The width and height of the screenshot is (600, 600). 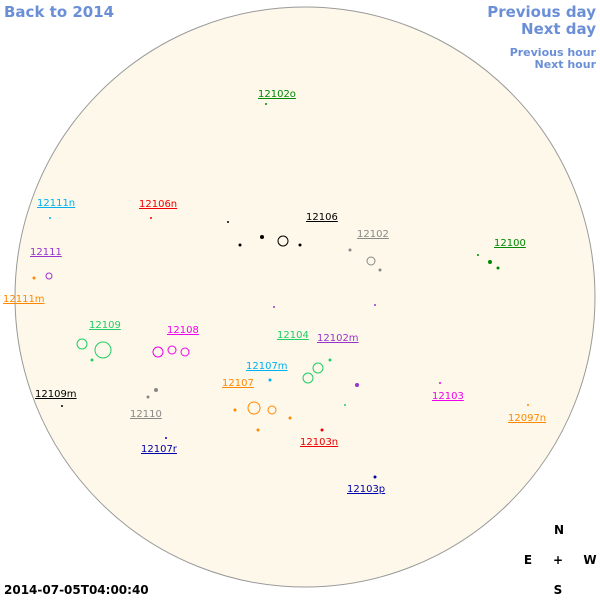 I want to click on region-label: 12109m, so click(x=56, y=394).